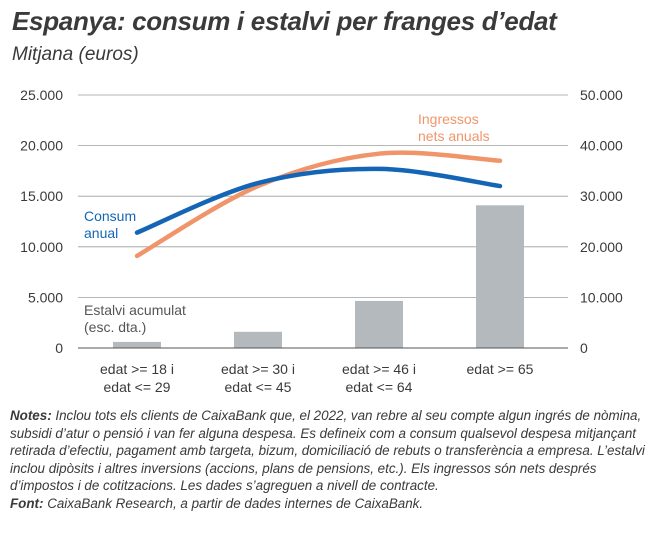 The image size is (650, 543). I want to click on notes-label: Notes:, so click(31, 415).